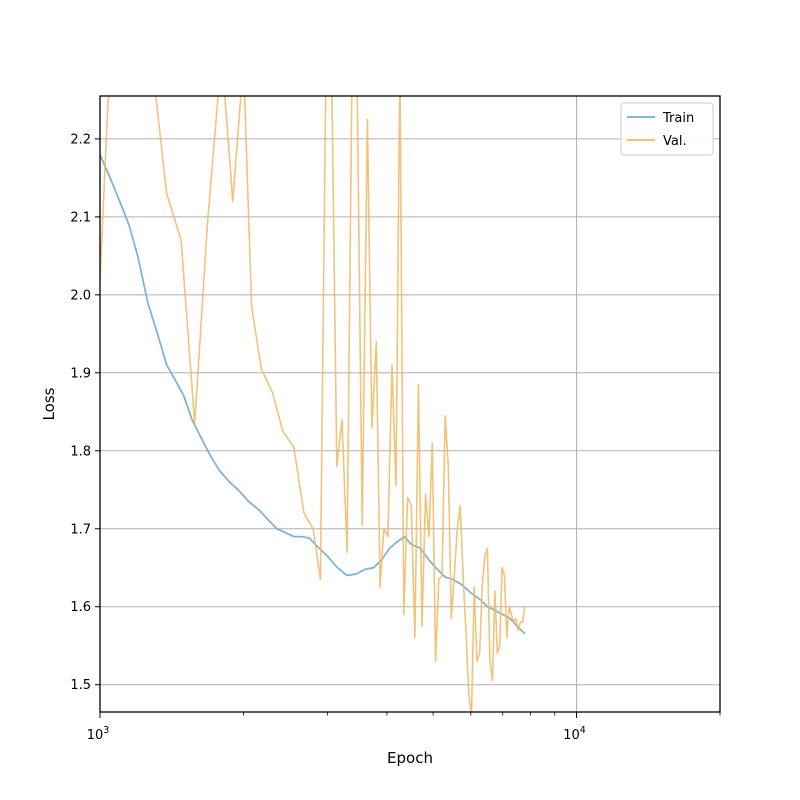  What do you see at coordinates (80, 529) in the screenshot?
I see `y-tick-label: 1.7` at bounding box center [80, 529].